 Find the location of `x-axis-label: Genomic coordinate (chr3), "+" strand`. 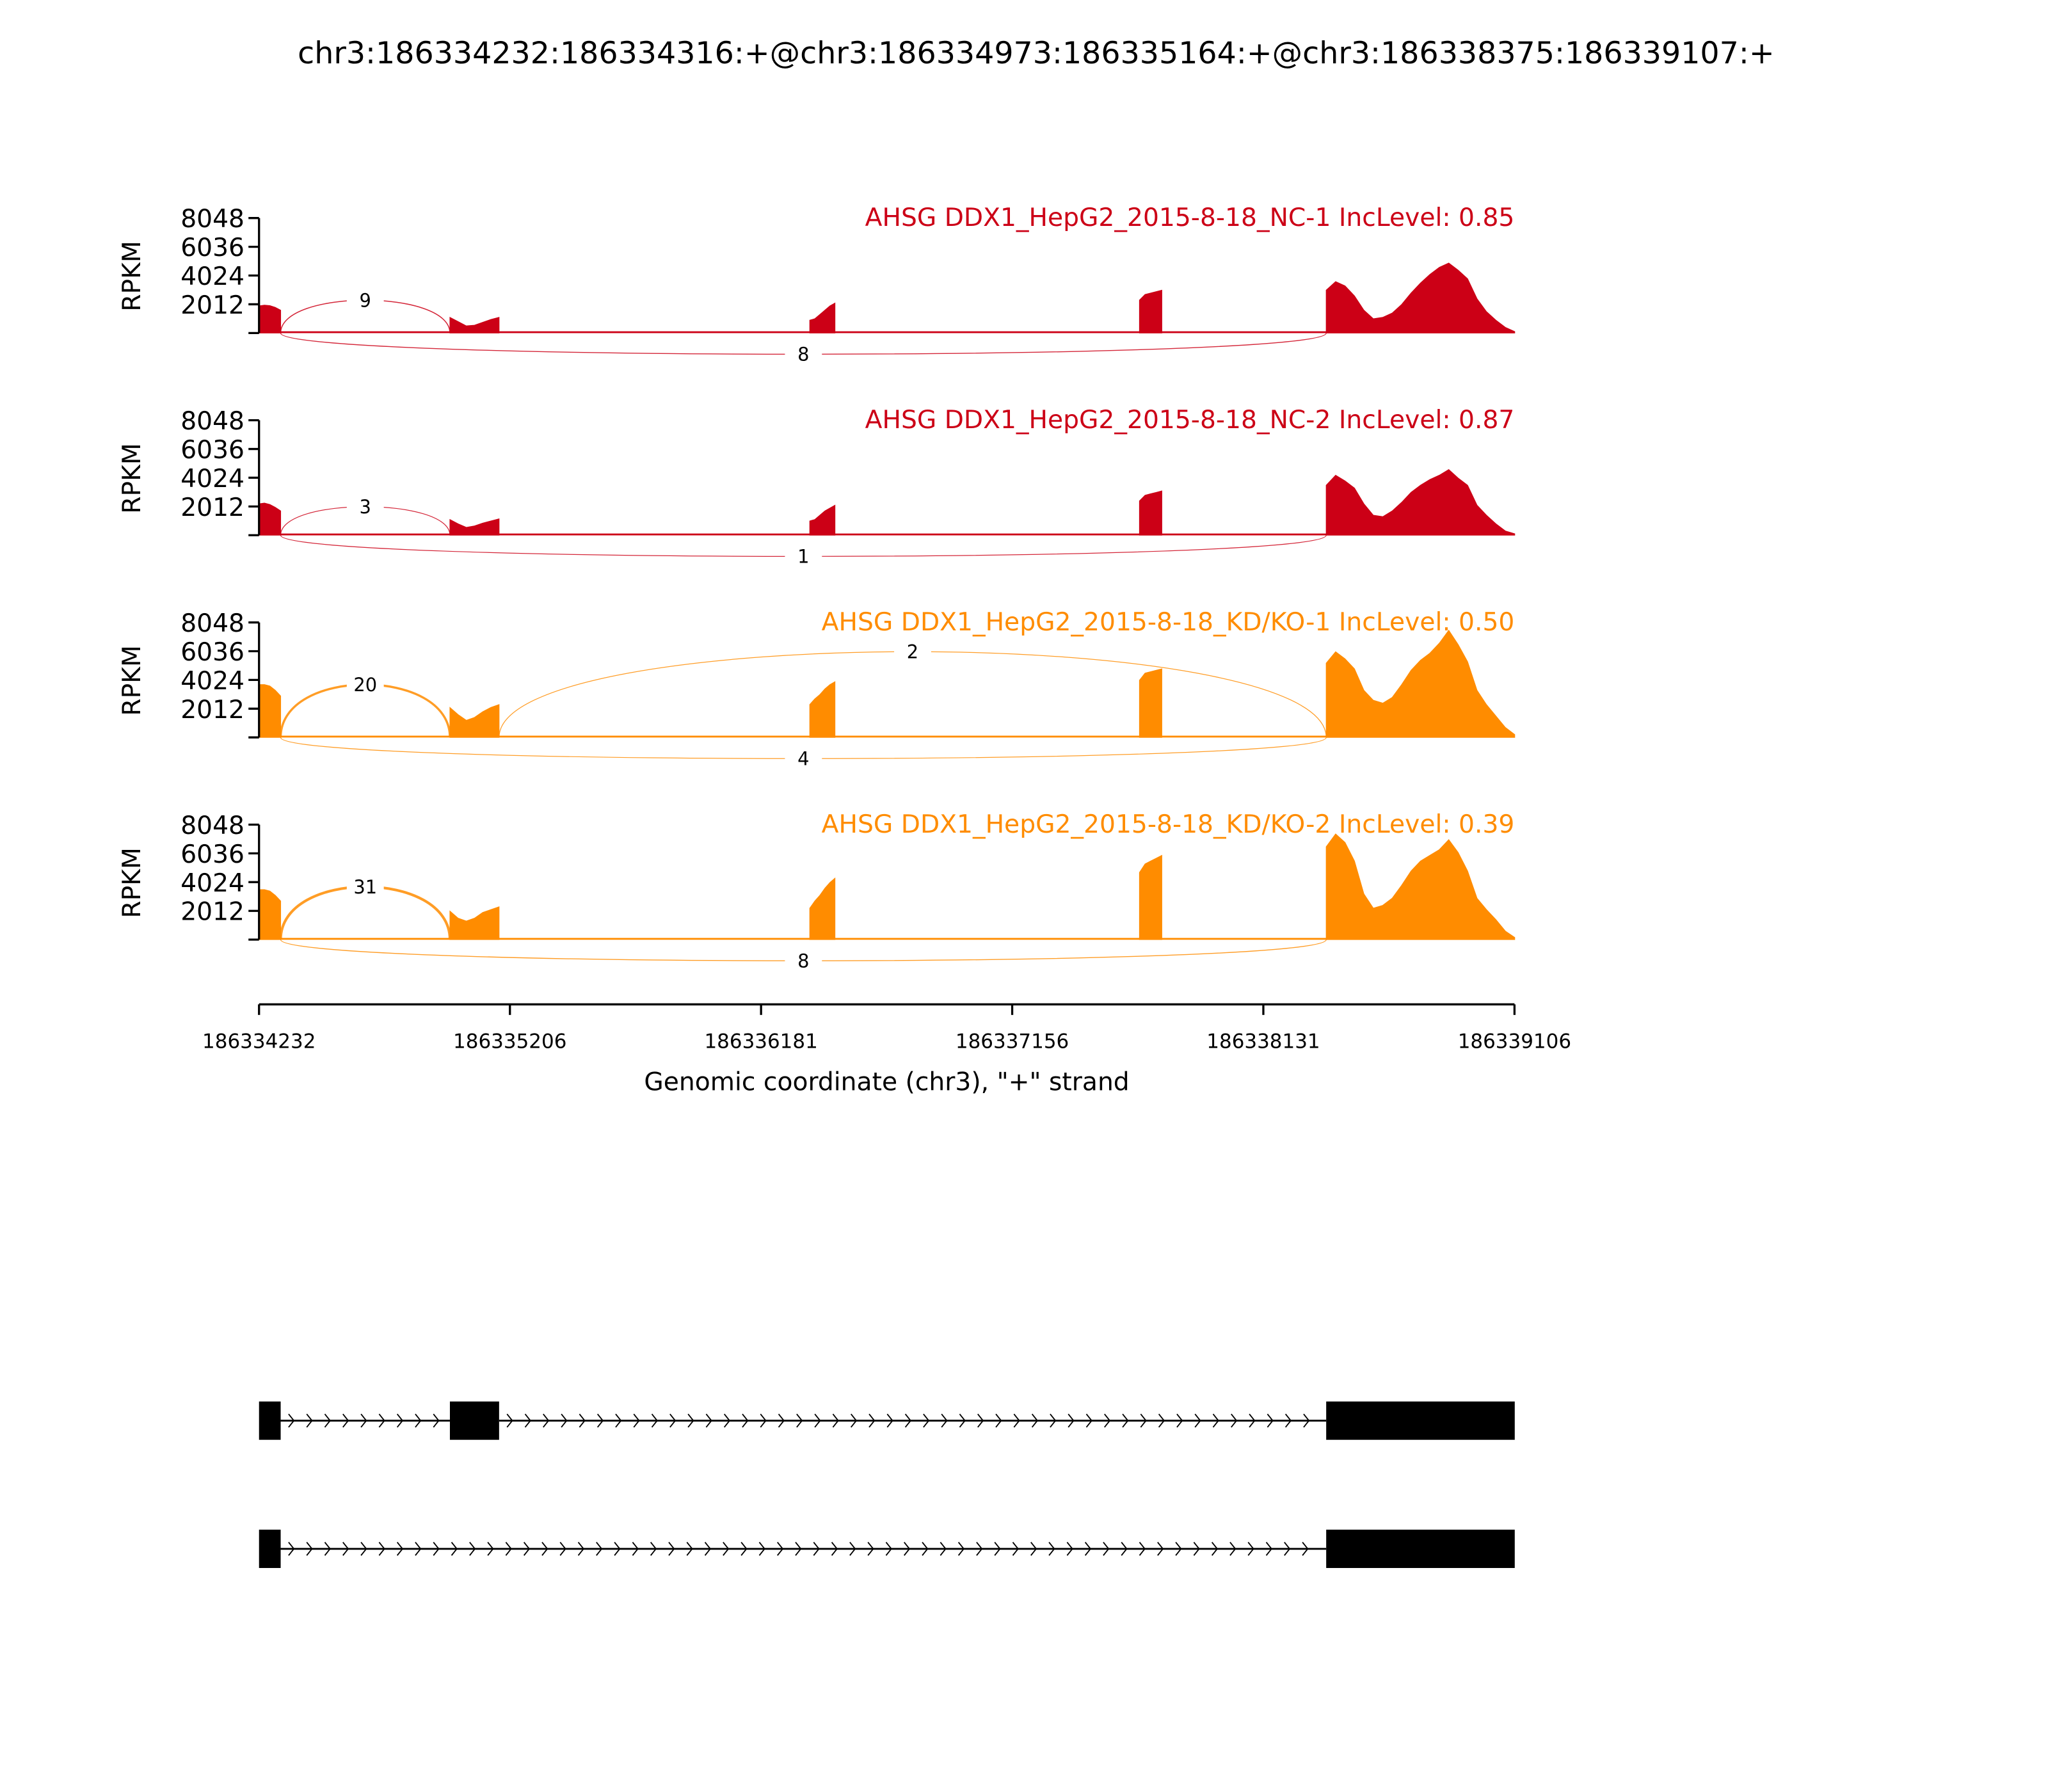

x-axis-label: Genomic coordinate (chr3), "+" strand is located at coordinates (886, 1082).